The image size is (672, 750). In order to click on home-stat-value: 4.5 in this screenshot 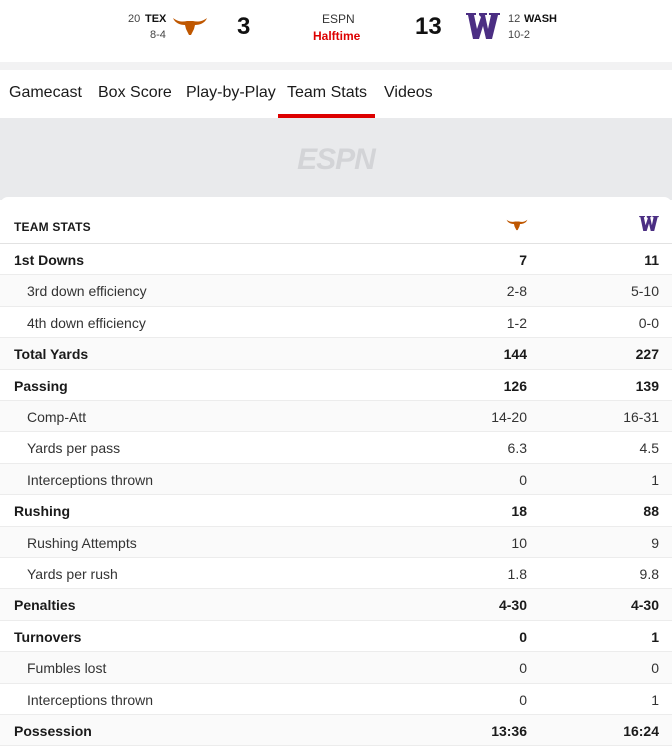, I will do `click(649, 448)`.